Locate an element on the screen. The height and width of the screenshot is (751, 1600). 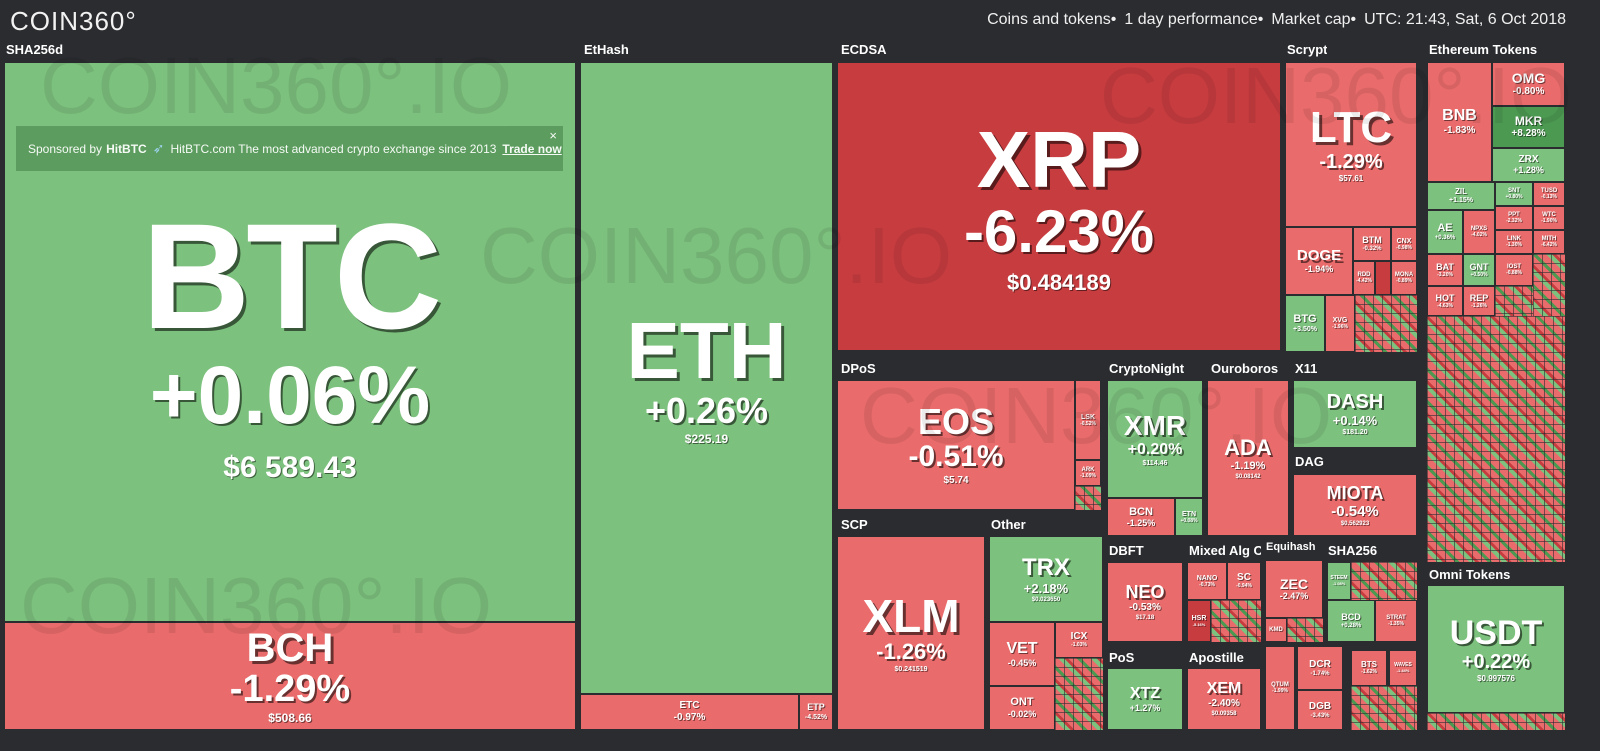
coin-tile-ada: ADA -1.19% $0.08142 is located at coordinates (1248, 458).